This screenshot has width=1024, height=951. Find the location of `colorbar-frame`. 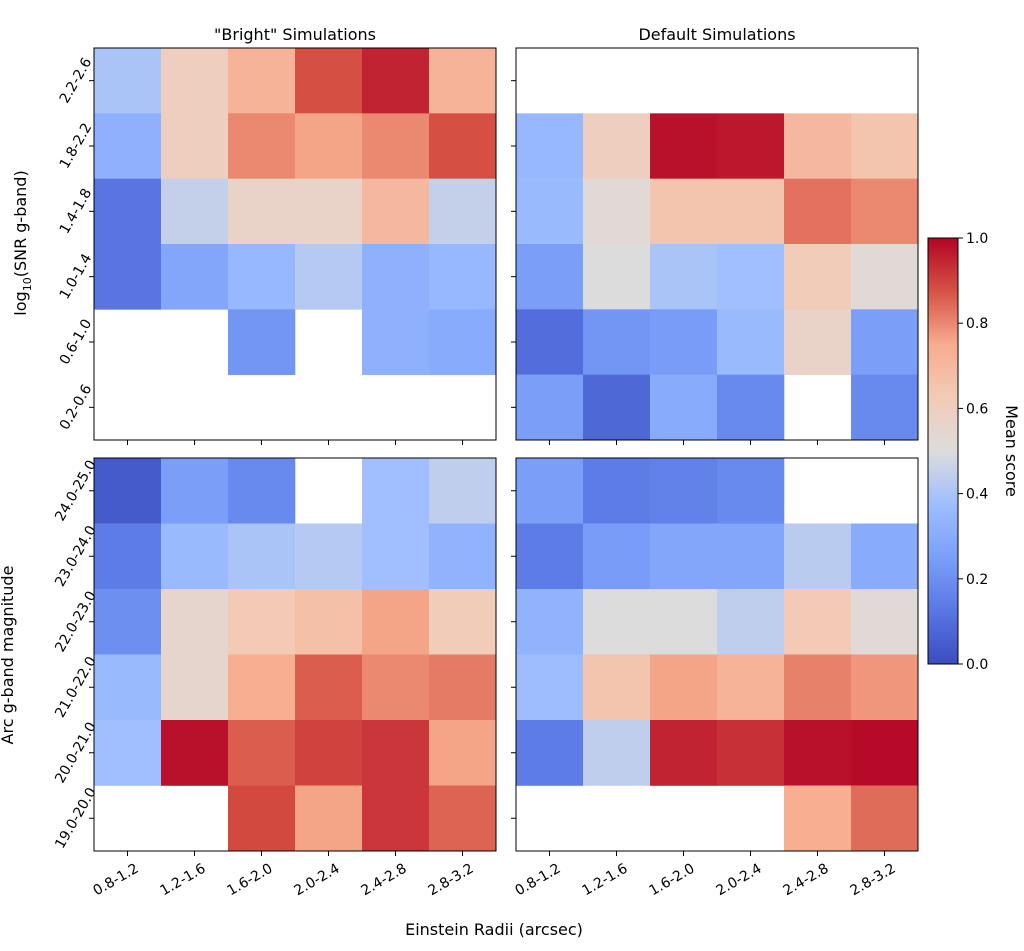

colorbar-frame is located at coordinates (943, 451).